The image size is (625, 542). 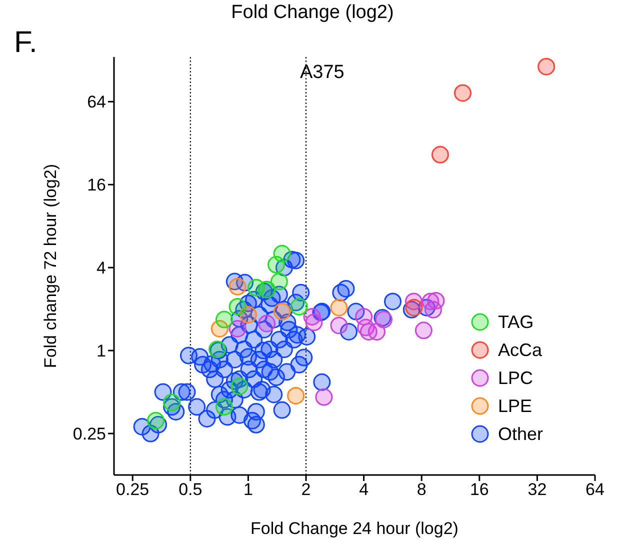 I want to click on y-tick-label: 16, so click(x=96, y=185).